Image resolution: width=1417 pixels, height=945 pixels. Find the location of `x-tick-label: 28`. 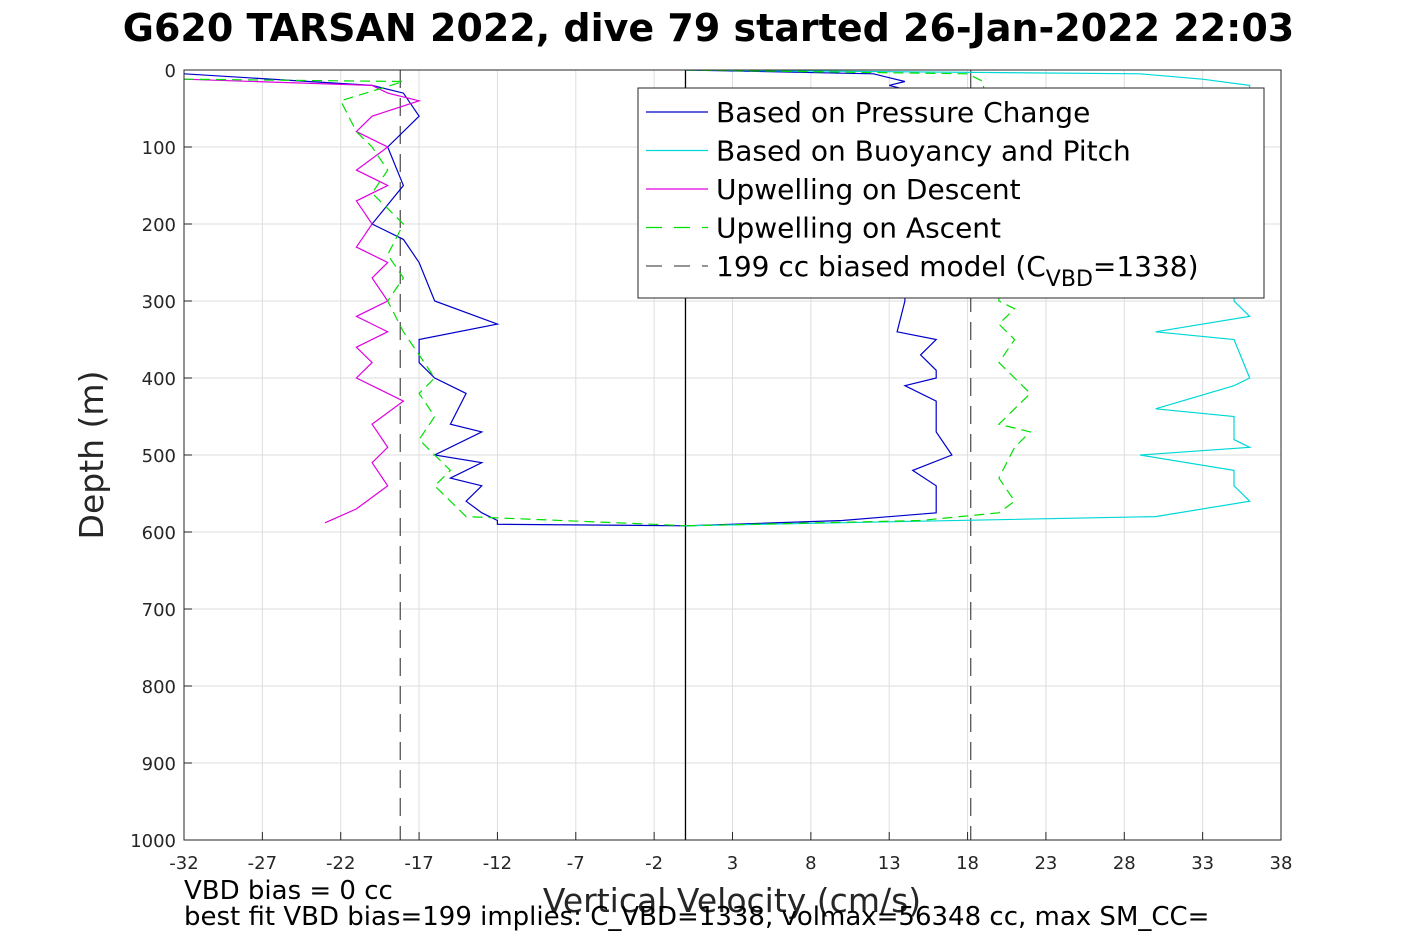

x-tick-label: 28 is located at coordinates (1124, 863).